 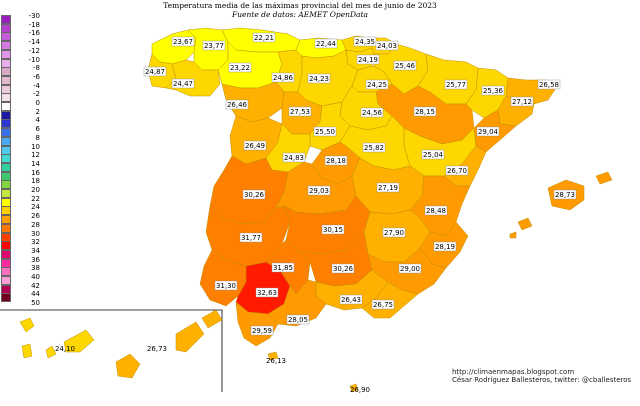 I want to click on legend-label: 34, so click(x=35, y=250).